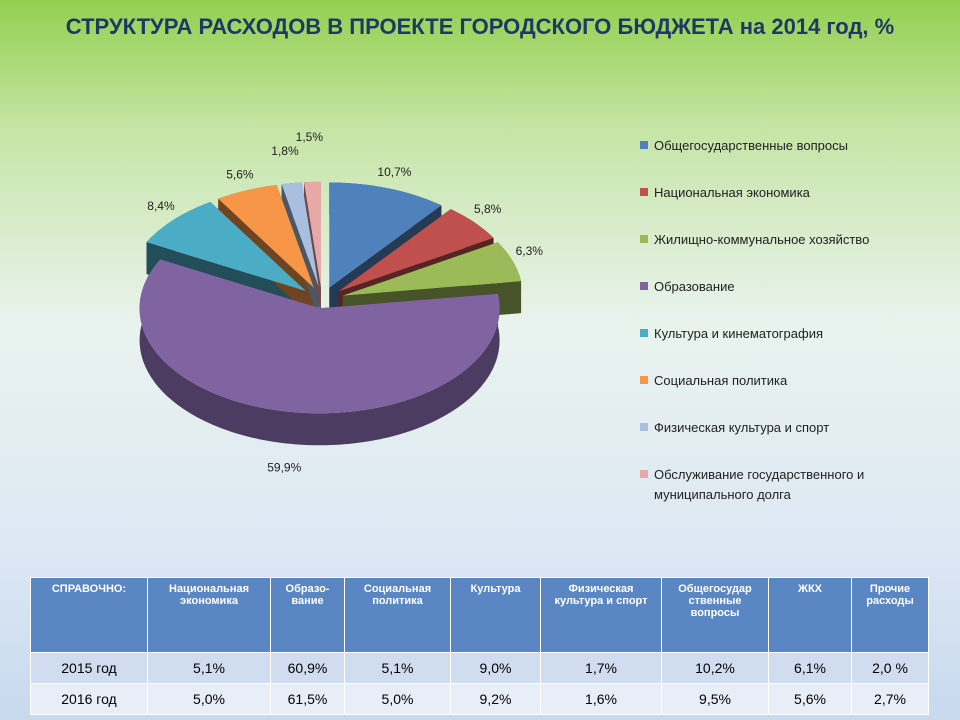  What do you see at coordinates (739, 333) in the screenshot?
I see `legend-label: Культура и кинематография` at bounding box center [739, 333].